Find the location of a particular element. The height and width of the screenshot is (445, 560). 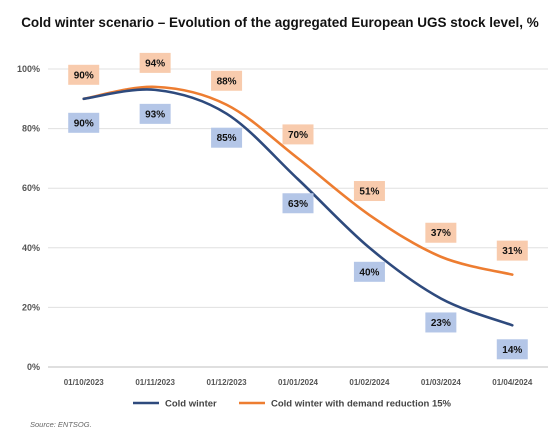

data-label-text: 23% is located at coordinates (441, 323).